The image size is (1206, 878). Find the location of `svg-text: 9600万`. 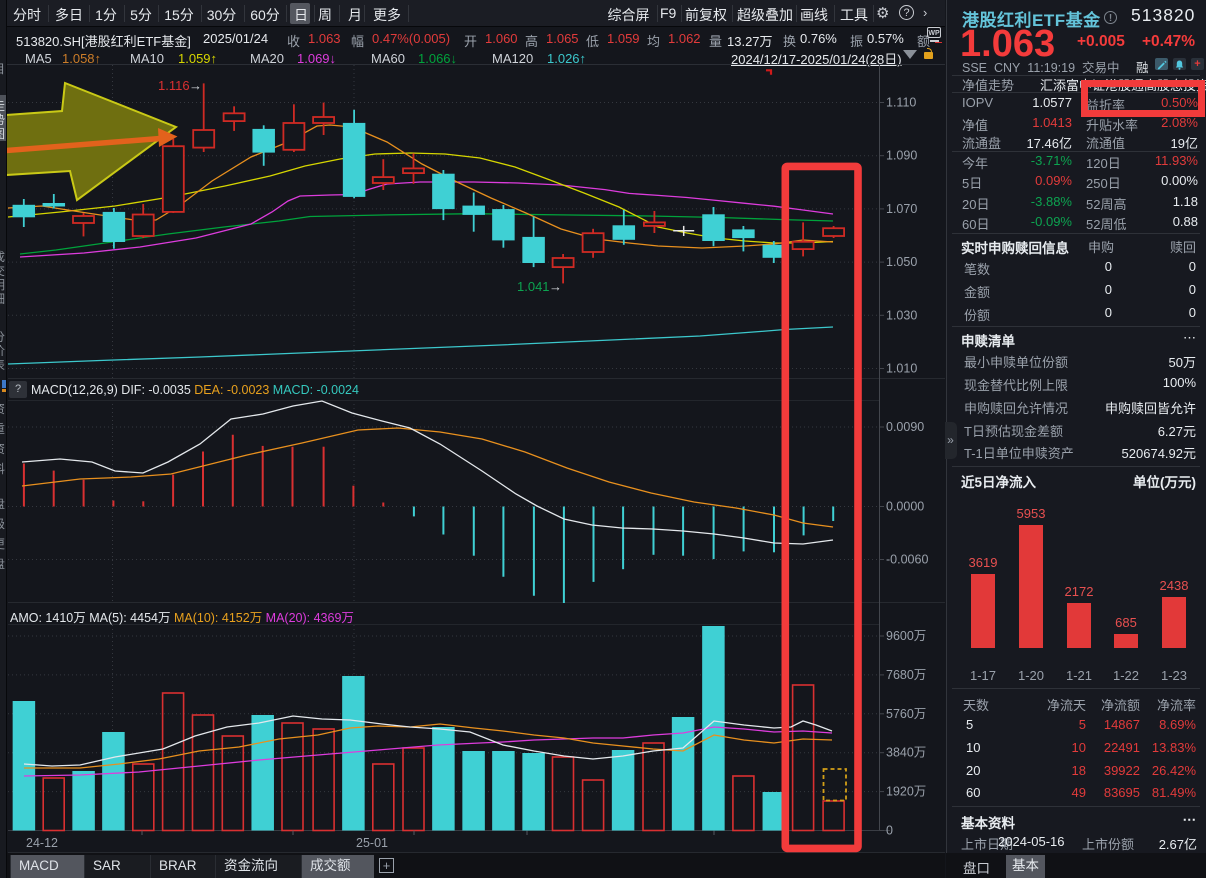

svg-text: 9600万 is located at coordinates (906, 636).